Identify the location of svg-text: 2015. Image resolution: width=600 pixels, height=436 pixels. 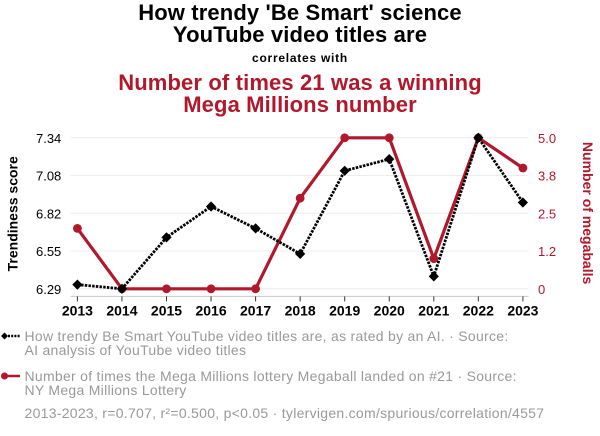
(166, 311).